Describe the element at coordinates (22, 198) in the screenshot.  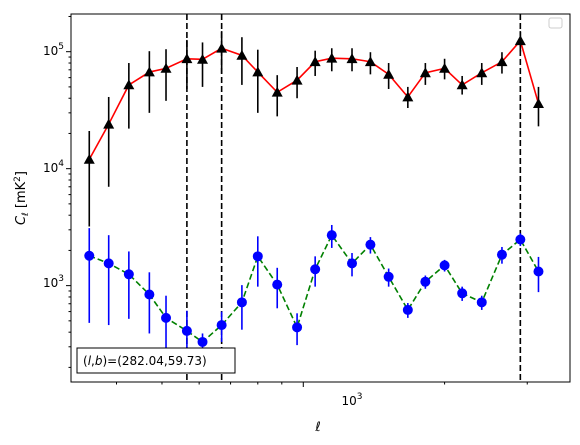
I see `y-axis-label: Cℓ [mK2]` at that location.